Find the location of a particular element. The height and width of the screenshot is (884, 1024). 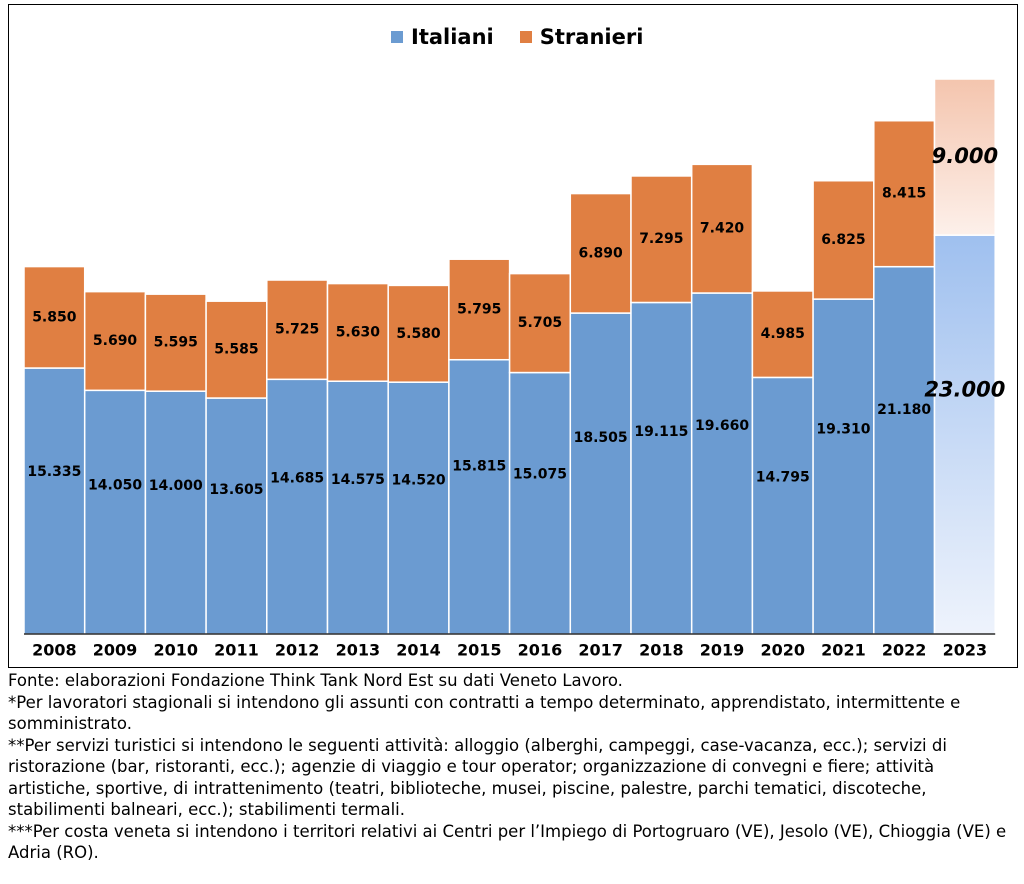

bar-stranieri-2008 is located at coordinates (54, 317).